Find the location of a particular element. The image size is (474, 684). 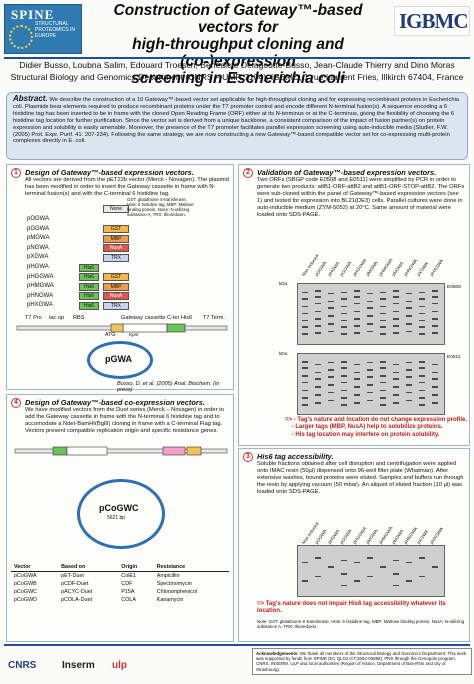

table-cell: P15A is located at coordinates (128, 592).